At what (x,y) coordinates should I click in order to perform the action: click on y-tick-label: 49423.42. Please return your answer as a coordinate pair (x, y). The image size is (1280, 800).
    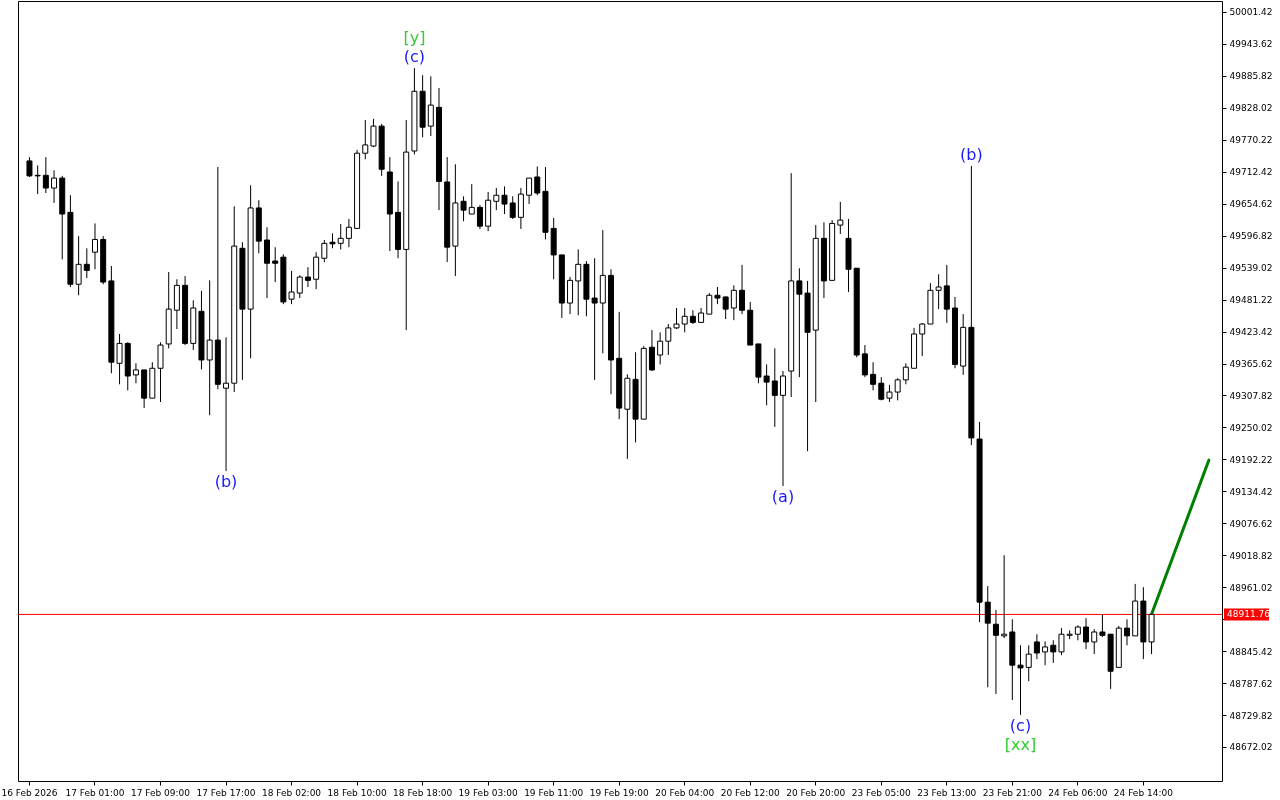
    Looking at the image, I should click on (1251, 332).